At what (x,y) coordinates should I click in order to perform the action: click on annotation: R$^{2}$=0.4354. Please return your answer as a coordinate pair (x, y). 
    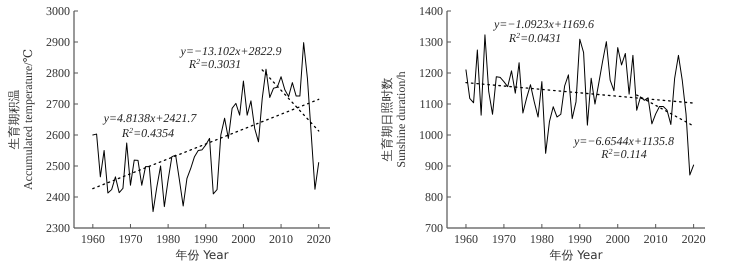
    Looking at the image, I should click on (147, 133).